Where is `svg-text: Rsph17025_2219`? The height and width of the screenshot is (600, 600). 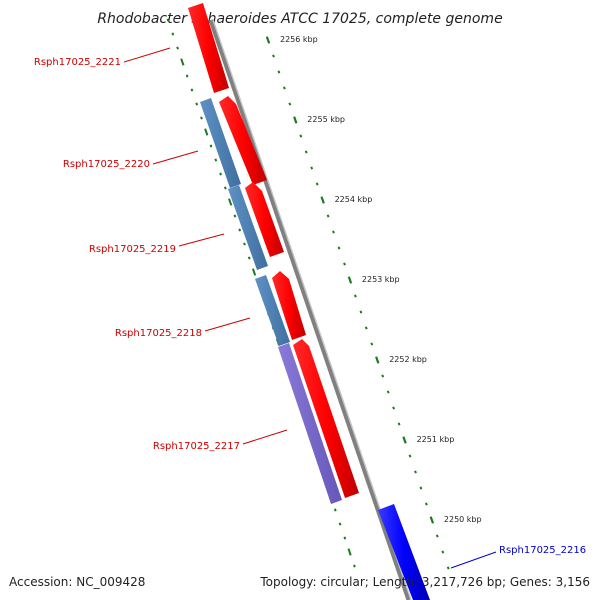
svg-text: Rsph17025_2219 is located at coordinates (132, 249).